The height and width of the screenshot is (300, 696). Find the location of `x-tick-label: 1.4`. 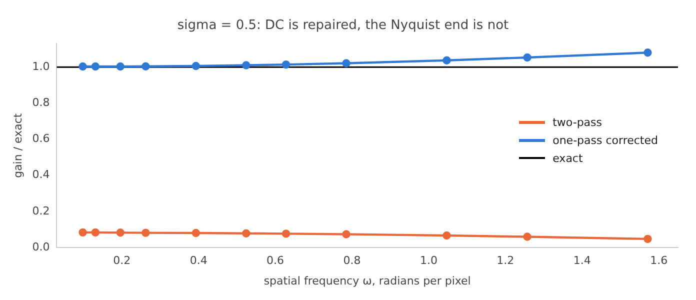

x-tick-label: 1.4 is located at coordinates (582, 261).